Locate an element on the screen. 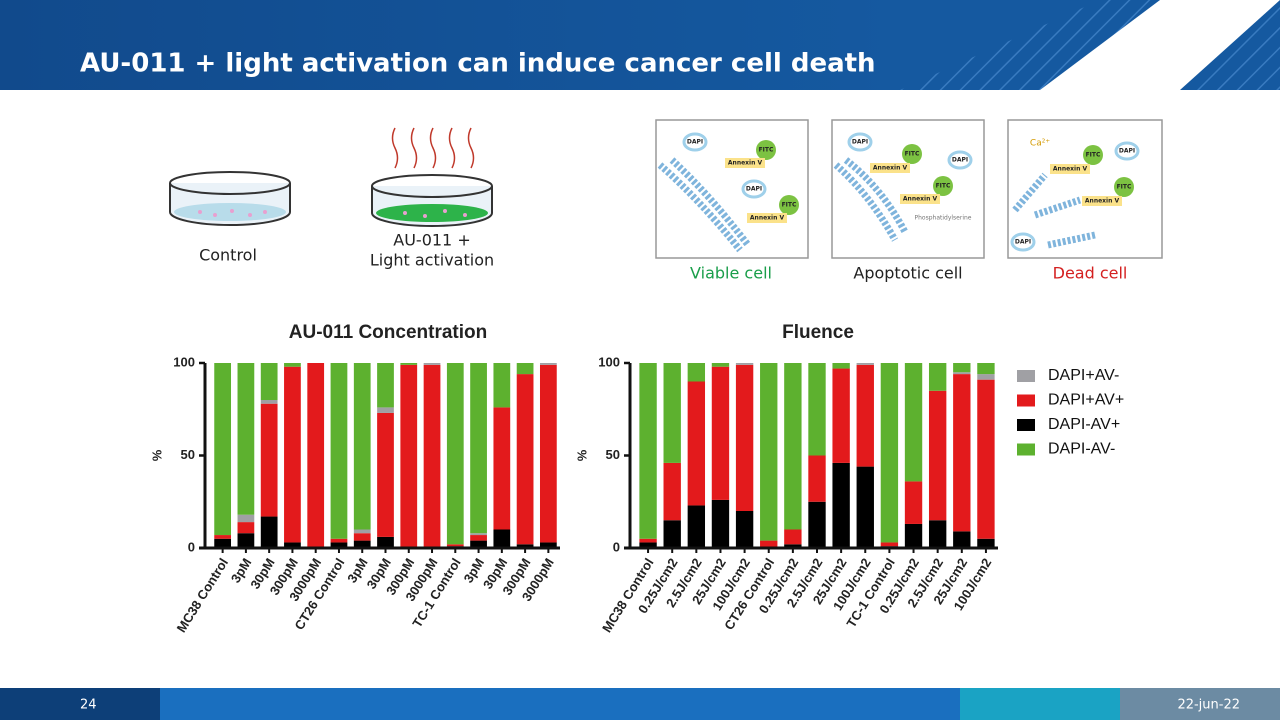 The width and height of the screenshot is (1280, 720). page-number: 24 is located at coordinates (88, 705).